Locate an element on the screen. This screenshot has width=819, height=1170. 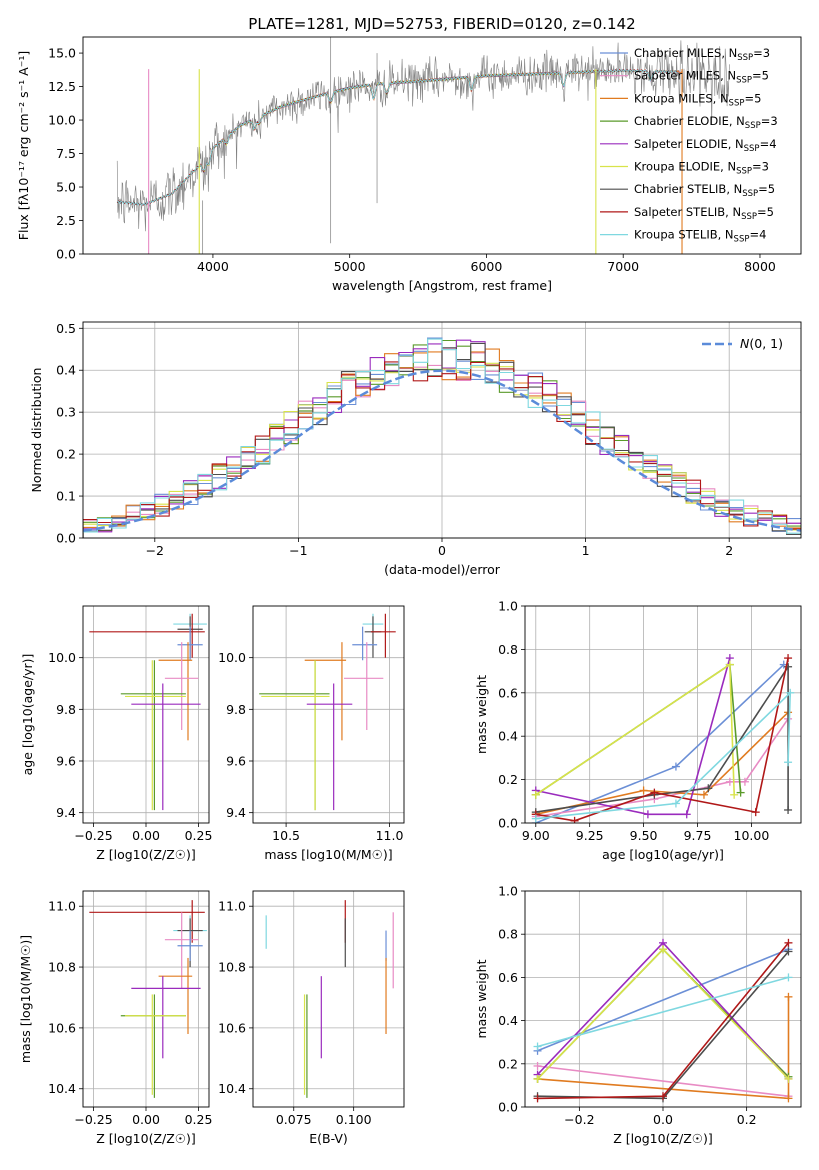
x-tick-label: 11.0 is located at coordinates (390, 835).